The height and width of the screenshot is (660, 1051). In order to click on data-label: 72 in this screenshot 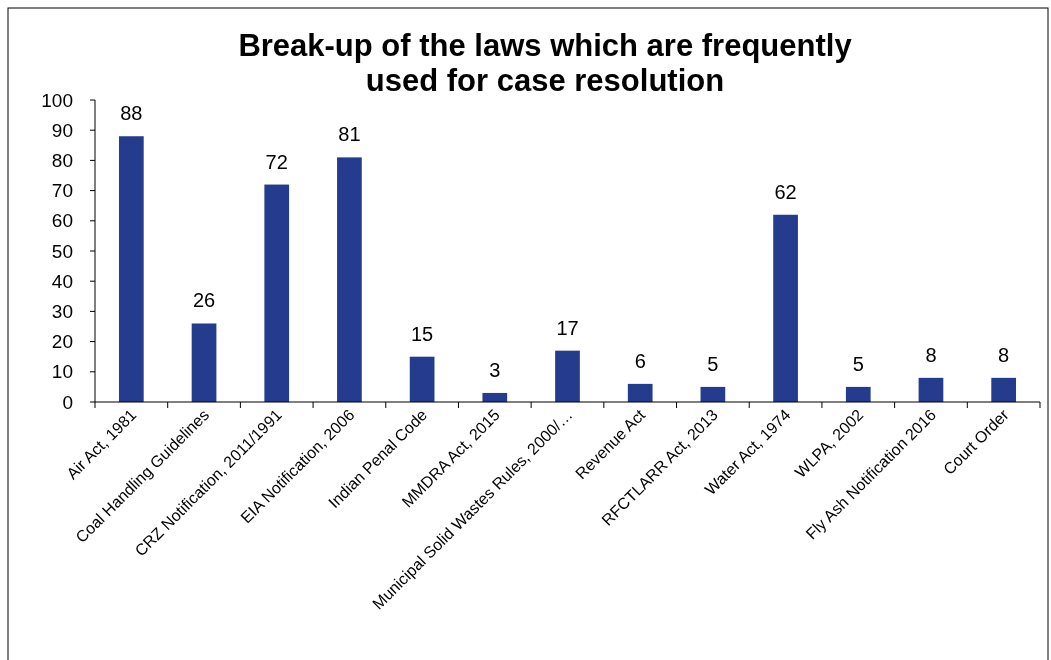, I will do `click(276, 161)`.